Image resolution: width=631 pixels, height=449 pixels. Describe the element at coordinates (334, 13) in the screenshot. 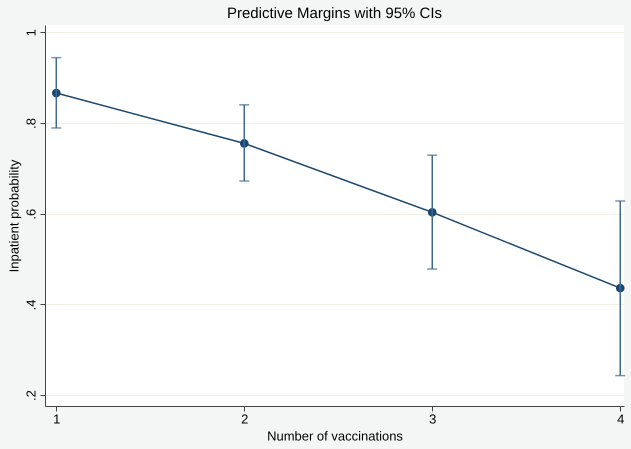

I see `chart-title: Predictive Margins with 95% CIs` at that location.